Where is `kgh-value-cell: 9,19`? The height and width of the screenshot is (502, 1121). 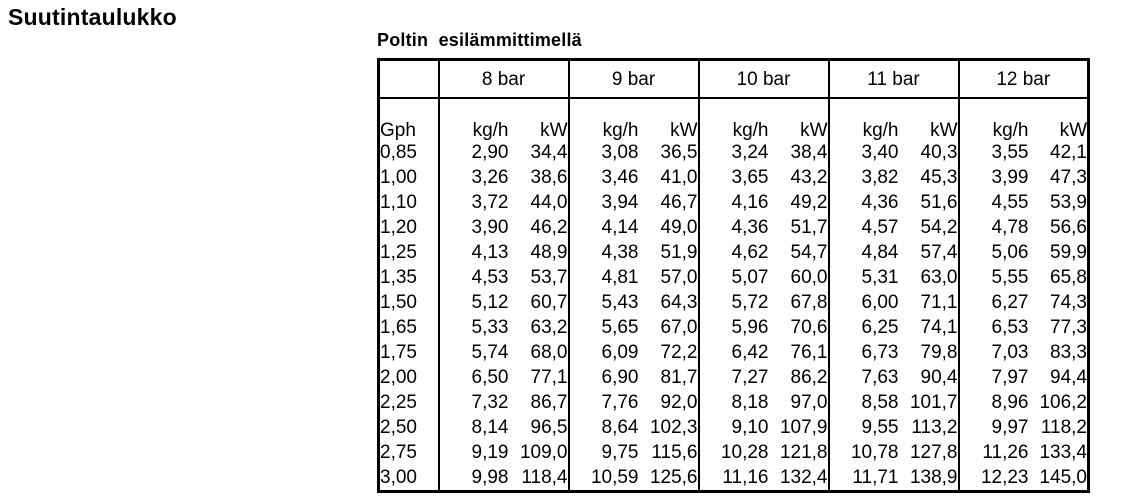
kgh-value-cell: 9,19 is located at coordinates (473, 452).